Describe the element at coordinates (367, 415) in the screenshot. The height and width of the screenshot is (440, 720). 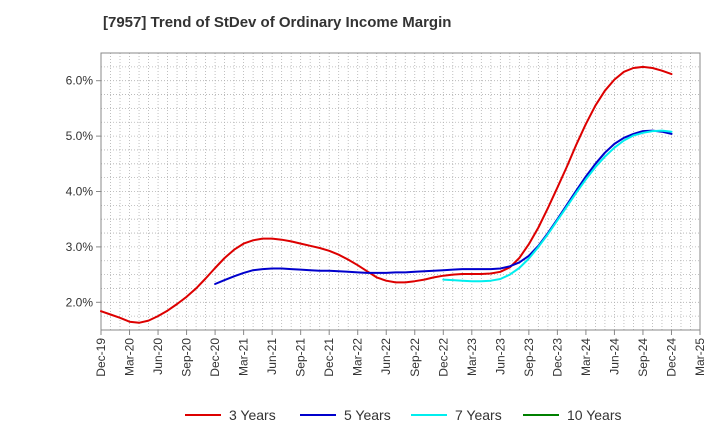
I see `legend-label-5-years: 5 Years` at that location.